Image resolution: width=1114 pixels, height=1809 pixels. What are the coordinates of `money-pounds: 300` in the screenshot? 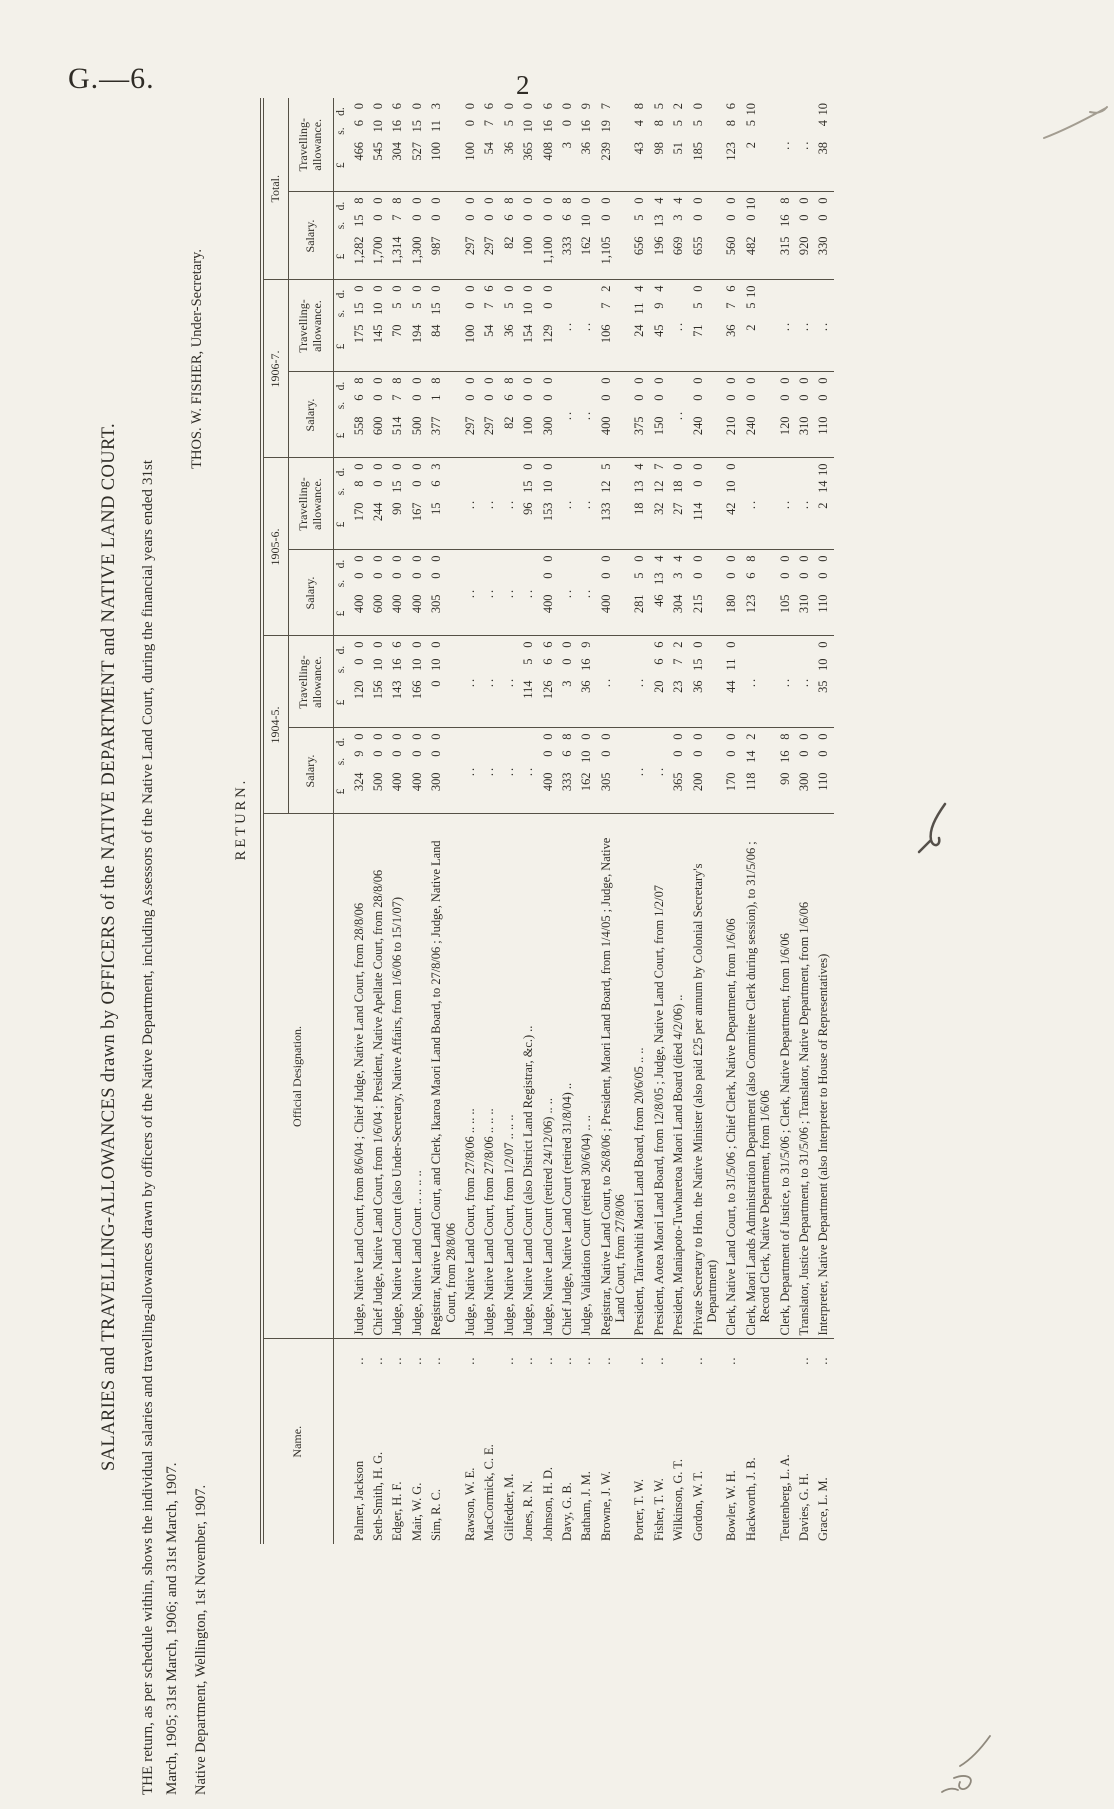 It's located at (547, 426).